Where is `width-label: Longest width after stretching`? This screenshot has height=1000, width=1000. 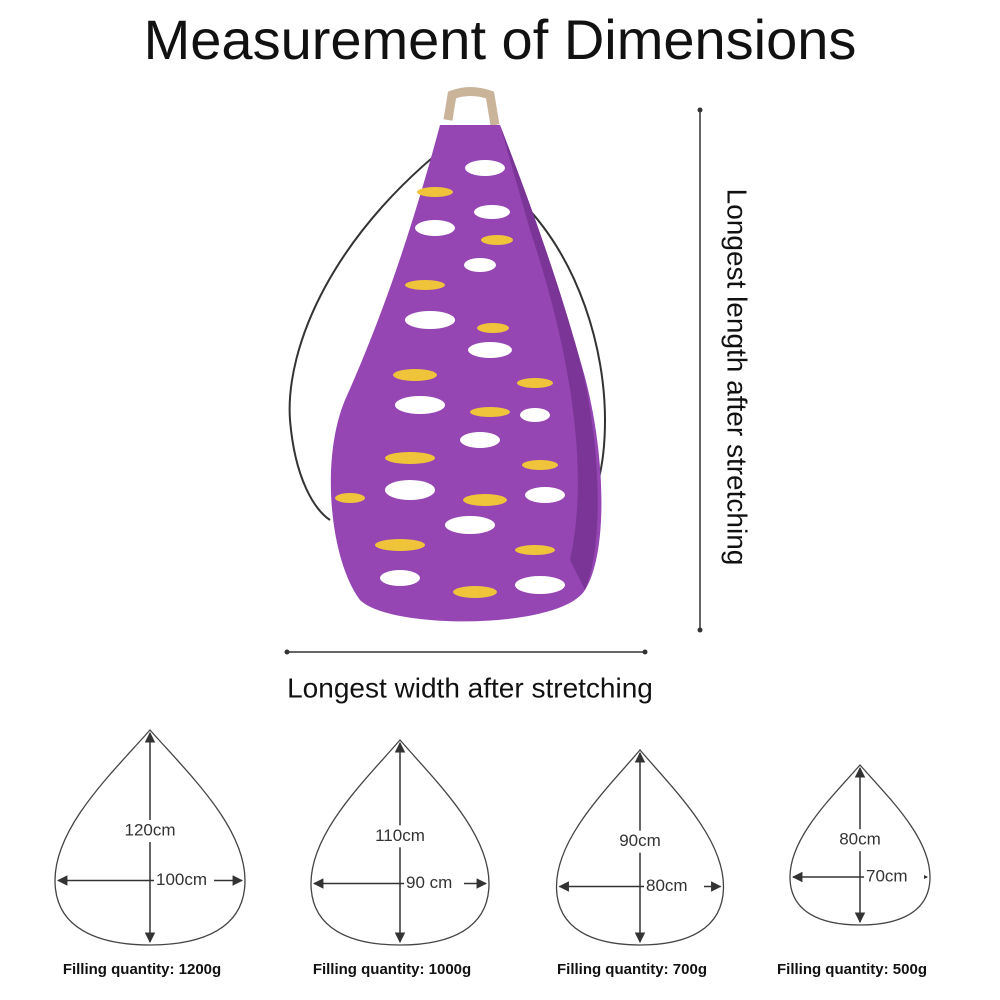 width-label: Longest width after stretching is located at coordinates (470, 687).